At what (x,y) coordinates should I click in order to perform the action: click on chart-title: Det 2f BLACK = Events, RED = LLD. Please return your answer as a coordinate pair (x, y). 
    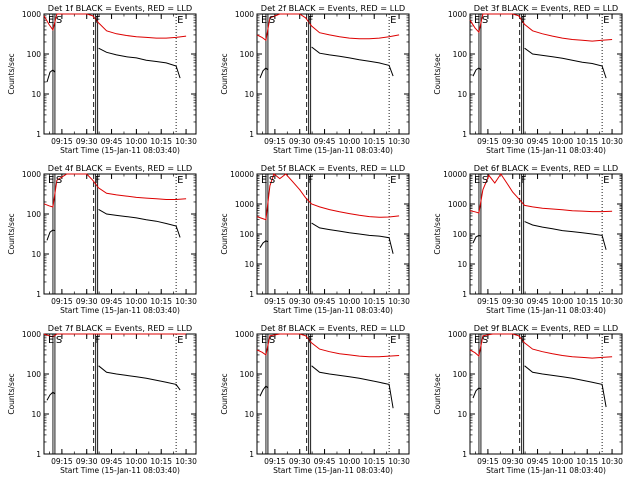
    Looking at the image, I should click on (333, 8).